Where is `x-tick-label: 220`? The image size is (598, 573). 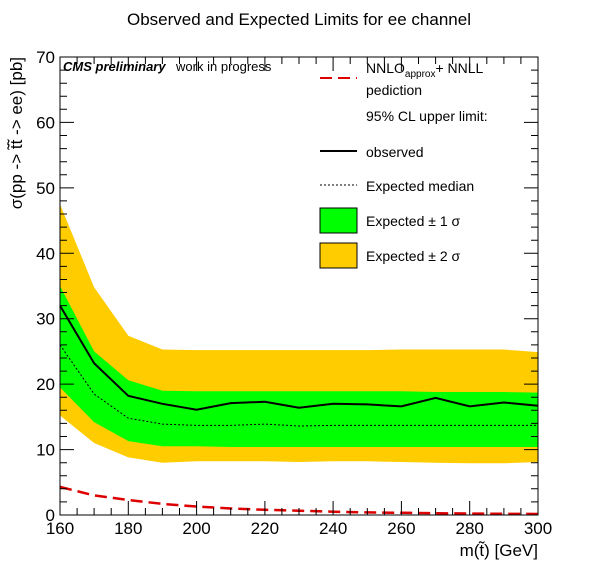
x-tick-label: 220 is located at coordinates (265, 528).